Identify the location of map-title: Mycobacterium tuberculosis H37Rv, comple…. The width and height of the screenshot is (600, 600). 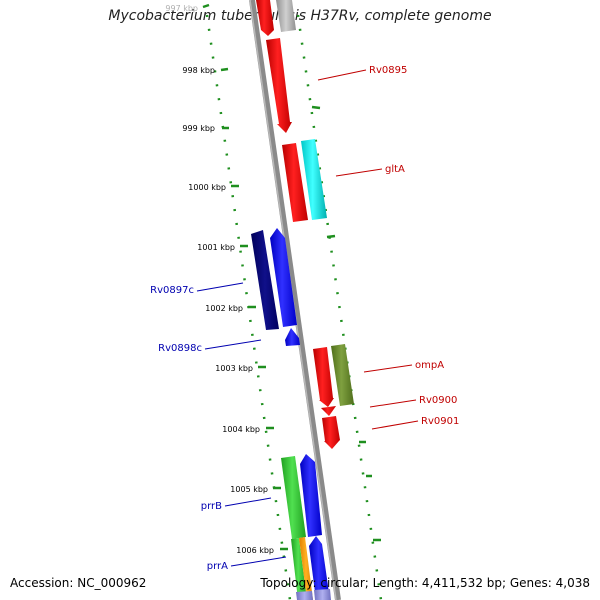
(300, 16).